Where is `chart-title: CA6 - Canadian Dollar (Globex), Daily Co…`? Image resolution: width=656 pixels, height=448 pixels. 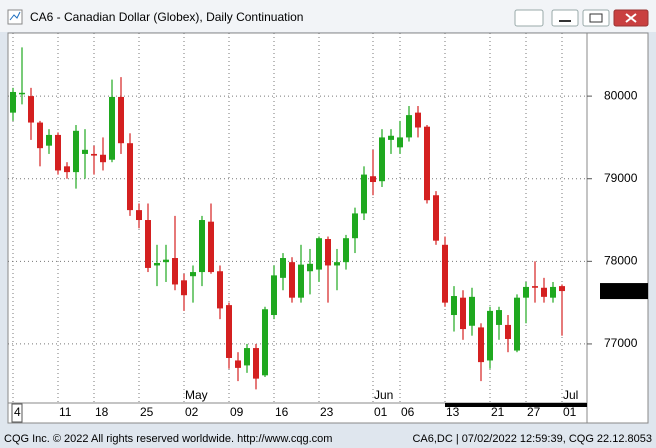 chart-title: CA6 - Canadian Dollar (Globex), Daily Co… is located at coordinates (166, 17).